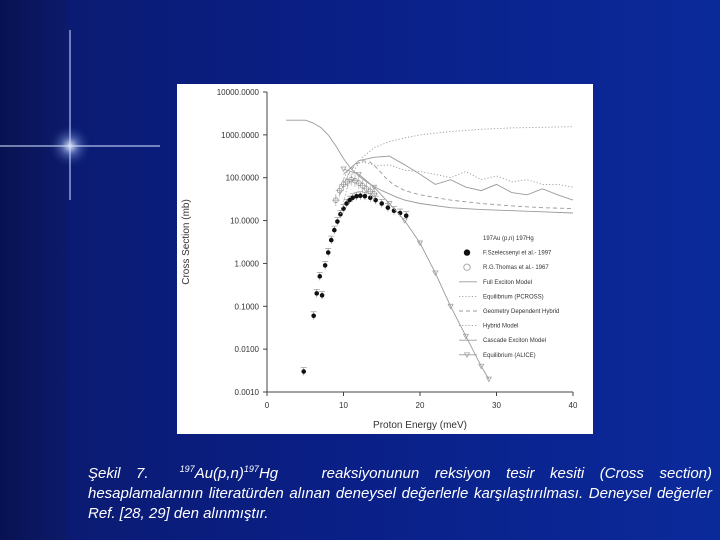 Image resolution: width=720 pixels, height=540 pixels. I want to click on y-tick-label: 1000.0000, so click(240, 135).